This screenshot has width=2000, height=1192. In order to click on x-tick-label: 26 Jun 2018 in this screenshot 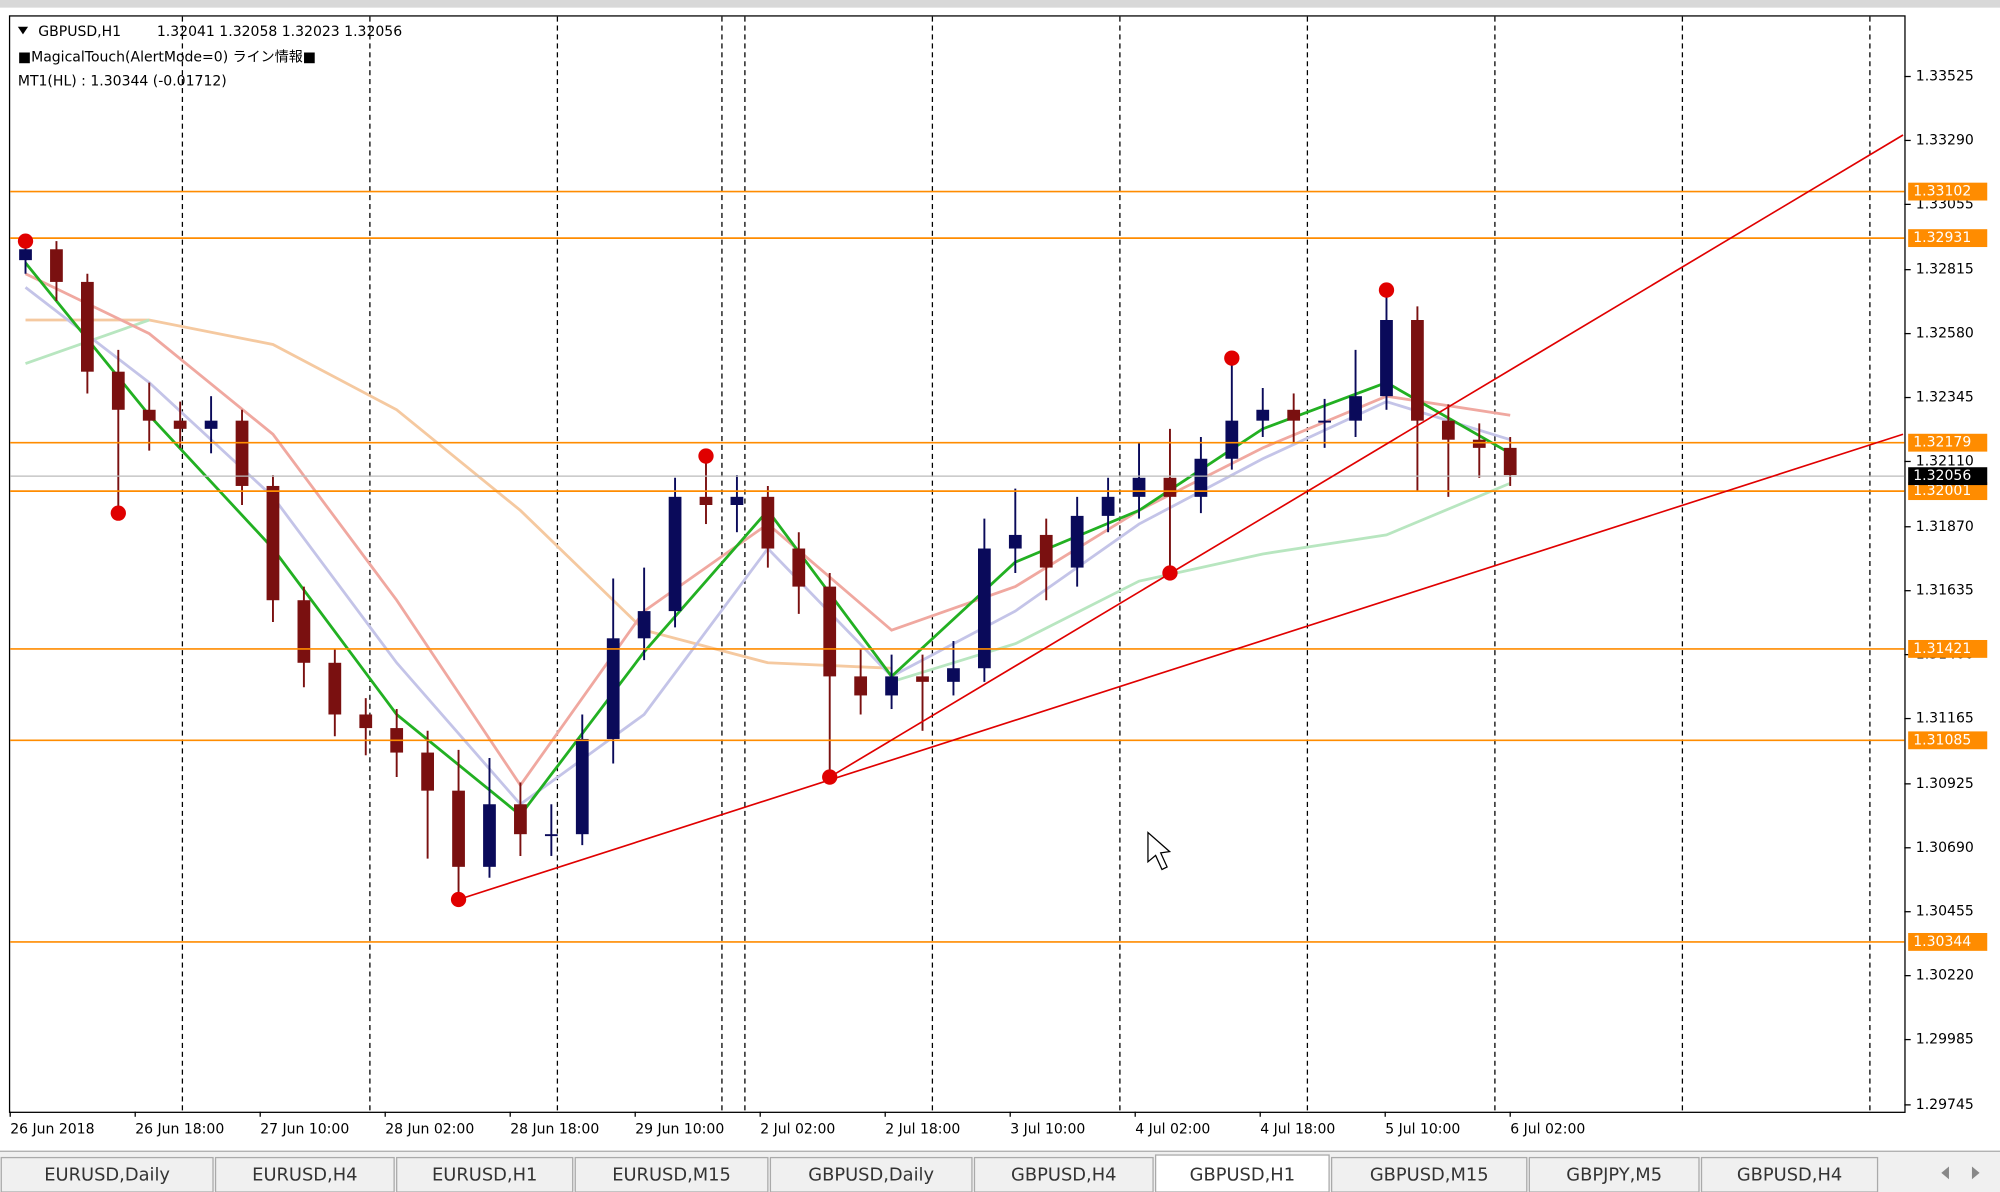, I will do `click(52, 1130)`.